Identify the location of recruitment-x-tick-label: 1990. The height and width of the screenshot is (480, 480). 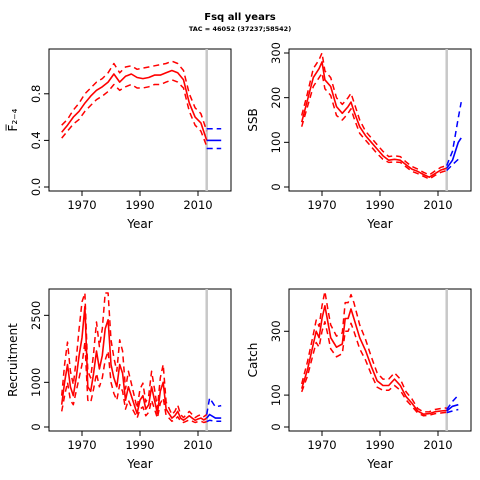
(139, 445).